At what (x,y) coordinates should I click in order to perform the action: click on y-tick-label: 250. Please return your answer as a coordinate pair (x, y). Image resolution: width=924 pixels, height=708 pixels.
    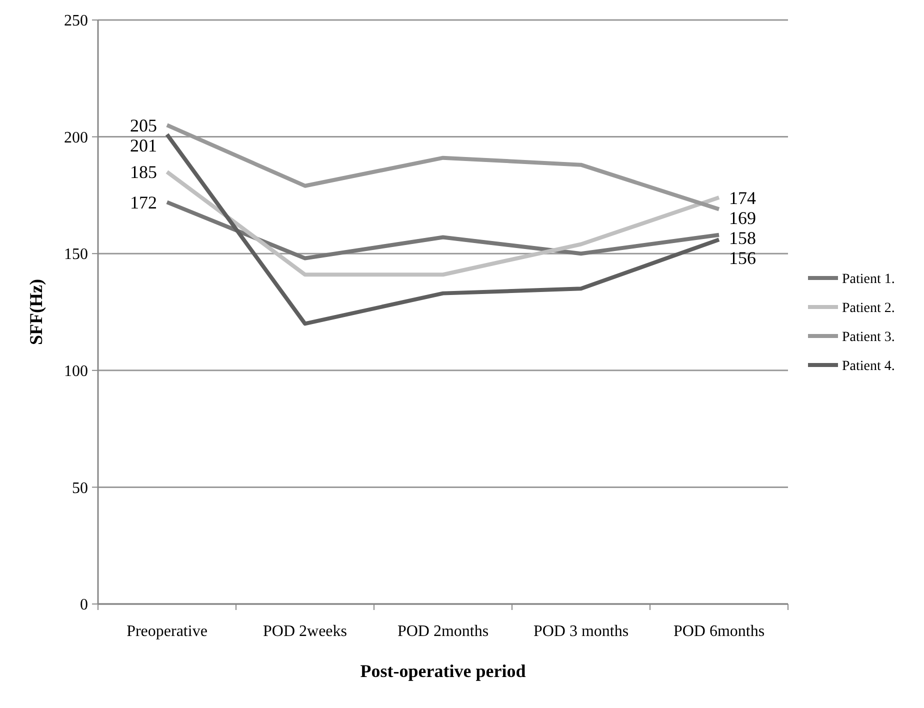
    Looking at the image, I should click on (76, 21).